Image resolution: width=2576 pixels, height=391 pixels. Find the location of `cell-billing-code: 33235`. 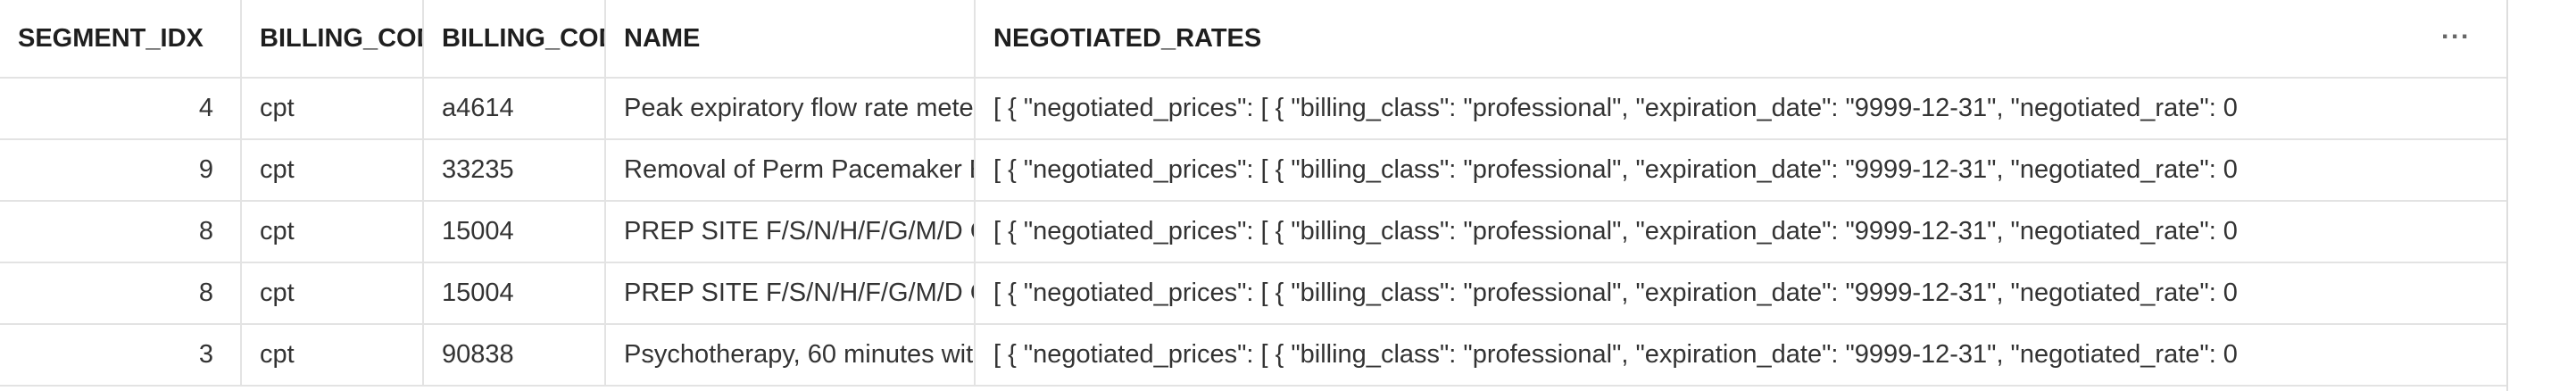

cell-billing-code: 33235 is located at coordinates (514, 170).